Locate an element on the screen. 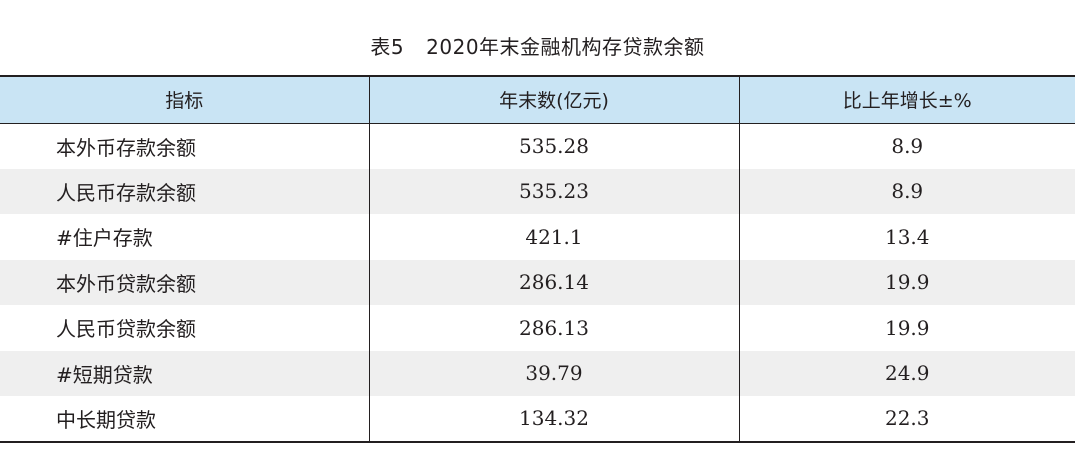 The height and width of the screenshot is (470, 1075). header-indicator: 指标 is located at coordinates (184, 99).